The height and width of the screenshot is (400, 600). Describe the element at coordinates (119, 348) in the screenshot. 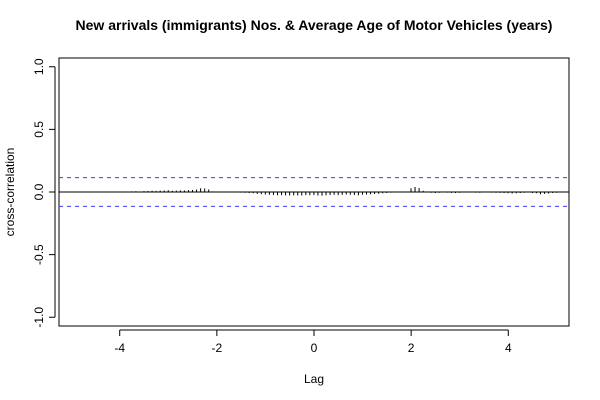

I see `x-tick-label: -4` at that location.